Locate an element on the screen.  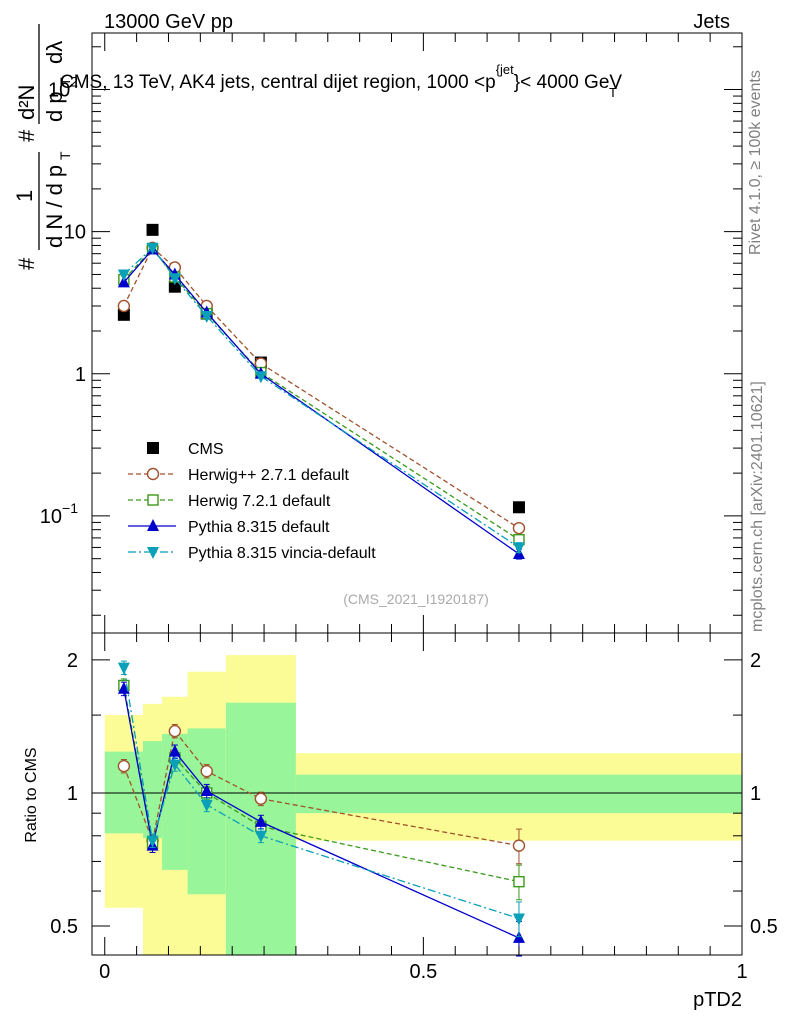
legend-label: CMS is located at coordinates (206, 449).